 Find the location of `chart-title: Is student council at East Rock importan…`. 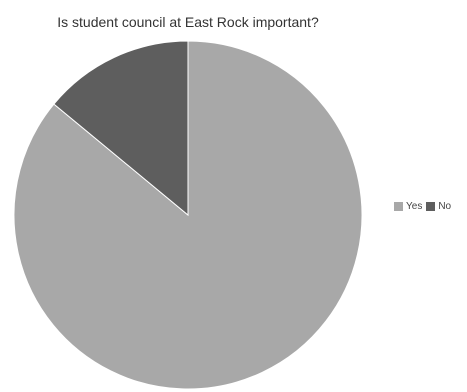

chart-title: Is student council at East Rock importan… is located at coordinates (188, 22).